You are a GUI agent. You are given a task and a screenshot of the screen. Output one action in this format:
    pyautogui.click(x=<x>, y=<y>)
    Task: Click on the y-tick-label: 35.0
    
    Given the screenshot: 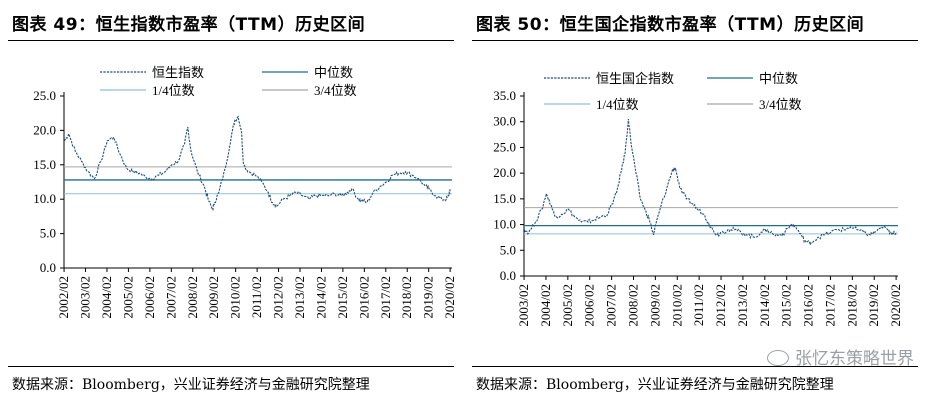 What is the action you would take?
    pyautogui.click(x=504, y=95)
    